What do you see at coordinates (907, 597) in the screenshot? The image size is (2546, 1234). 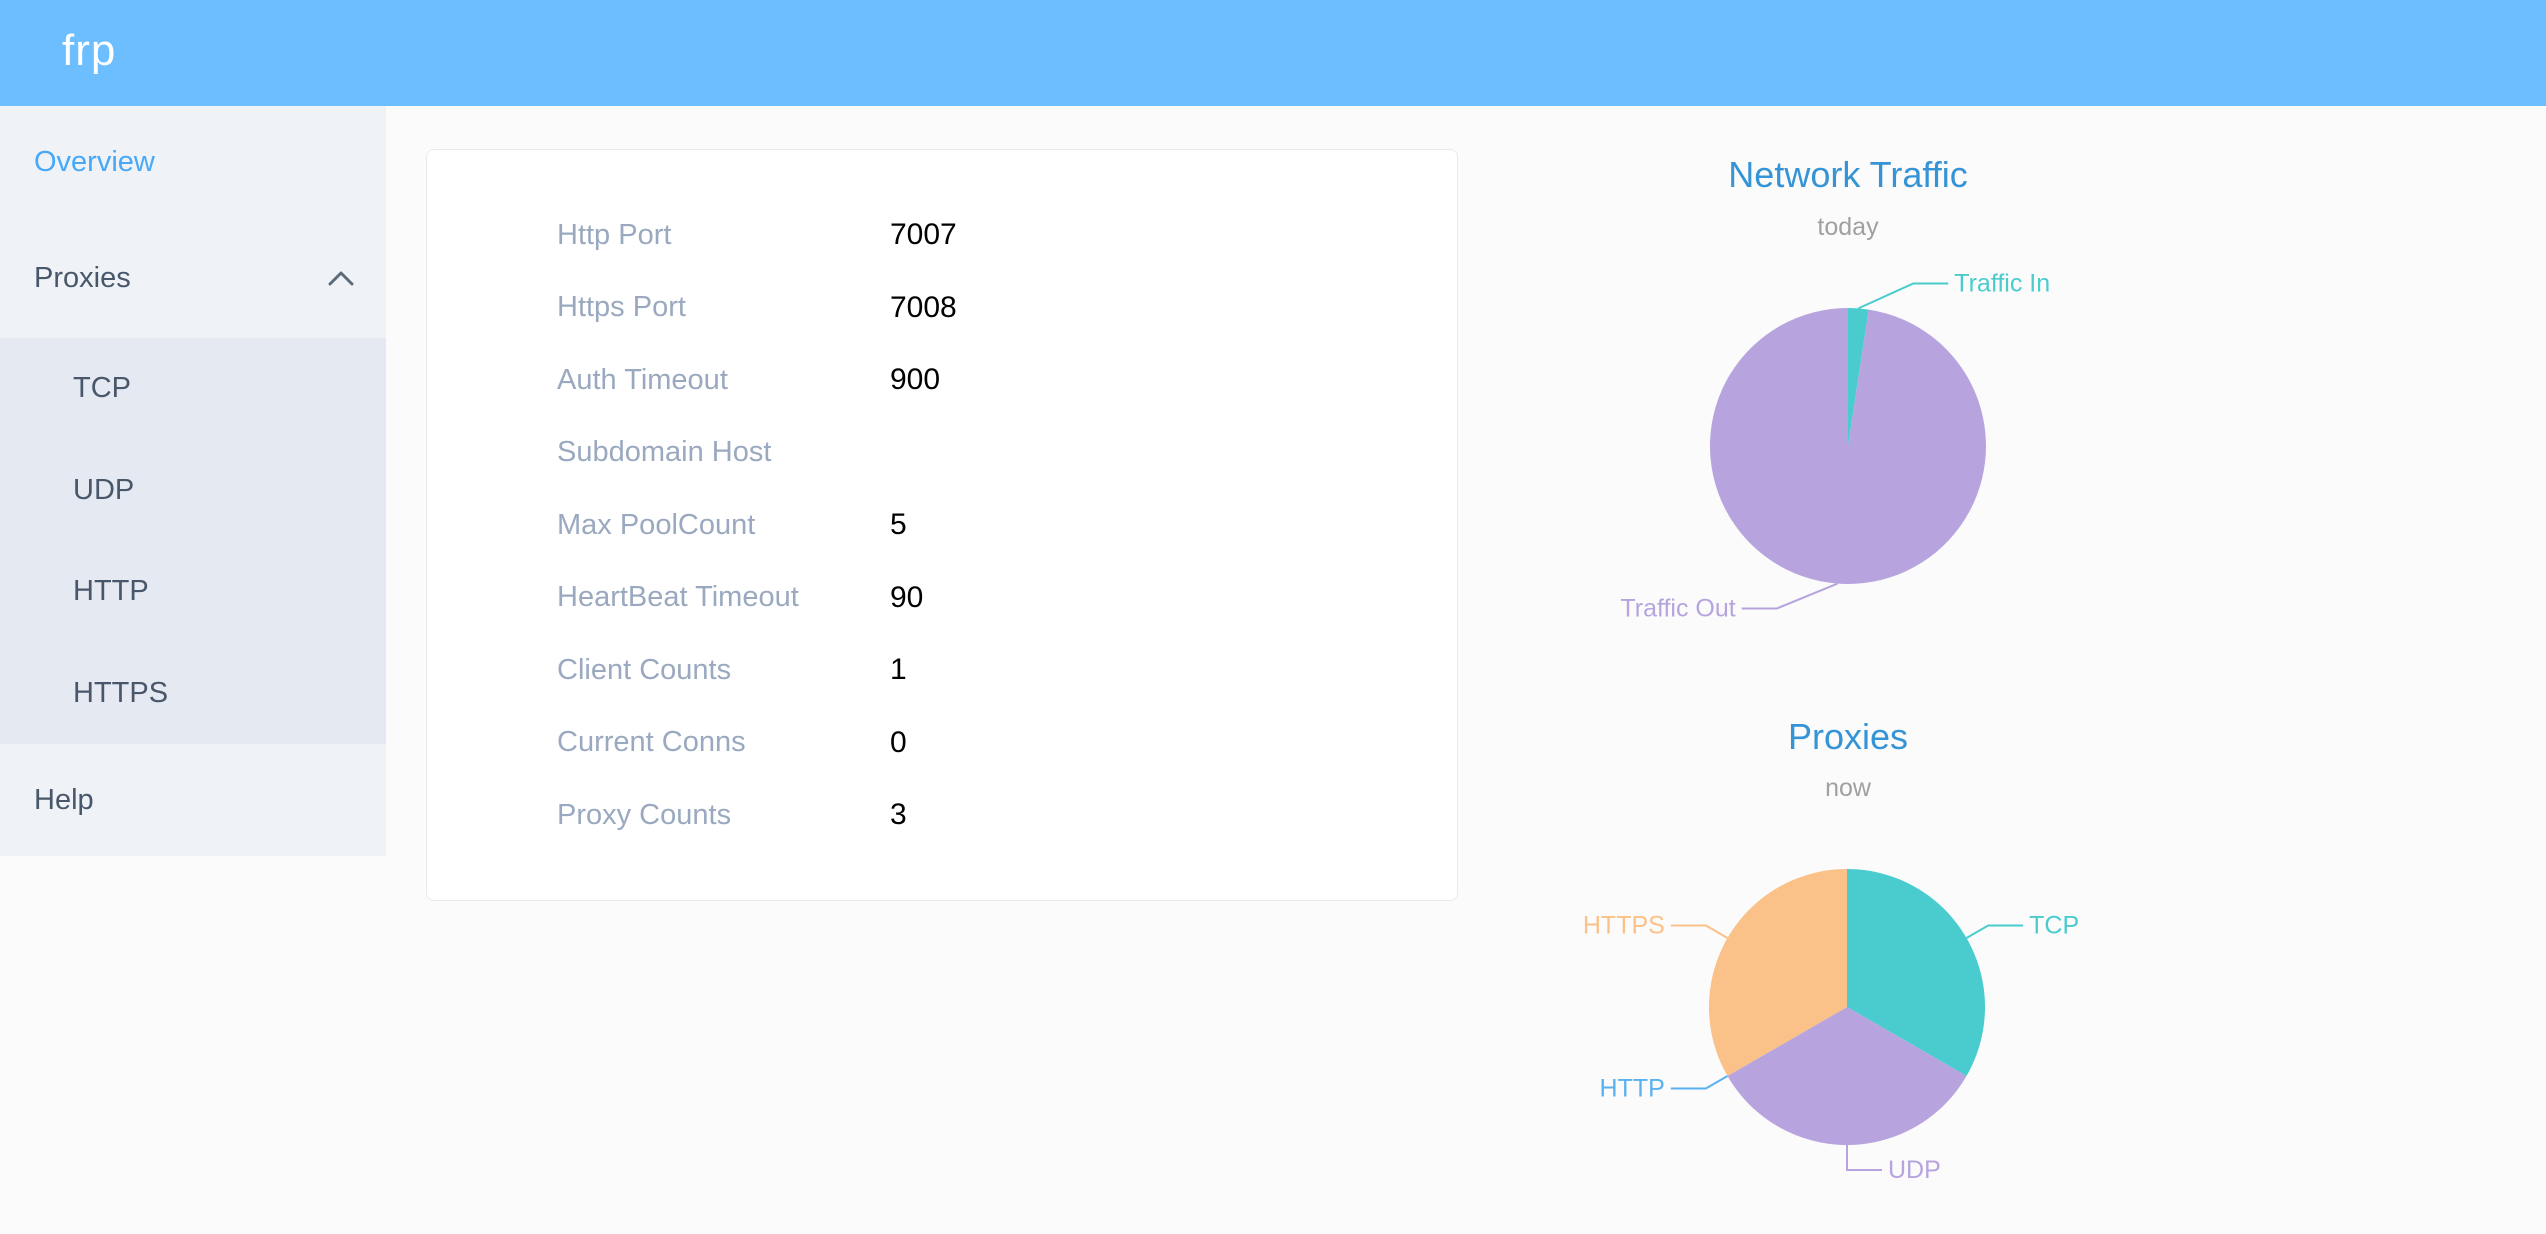 I see `info-value: 90` at bounding box center [907, 597].